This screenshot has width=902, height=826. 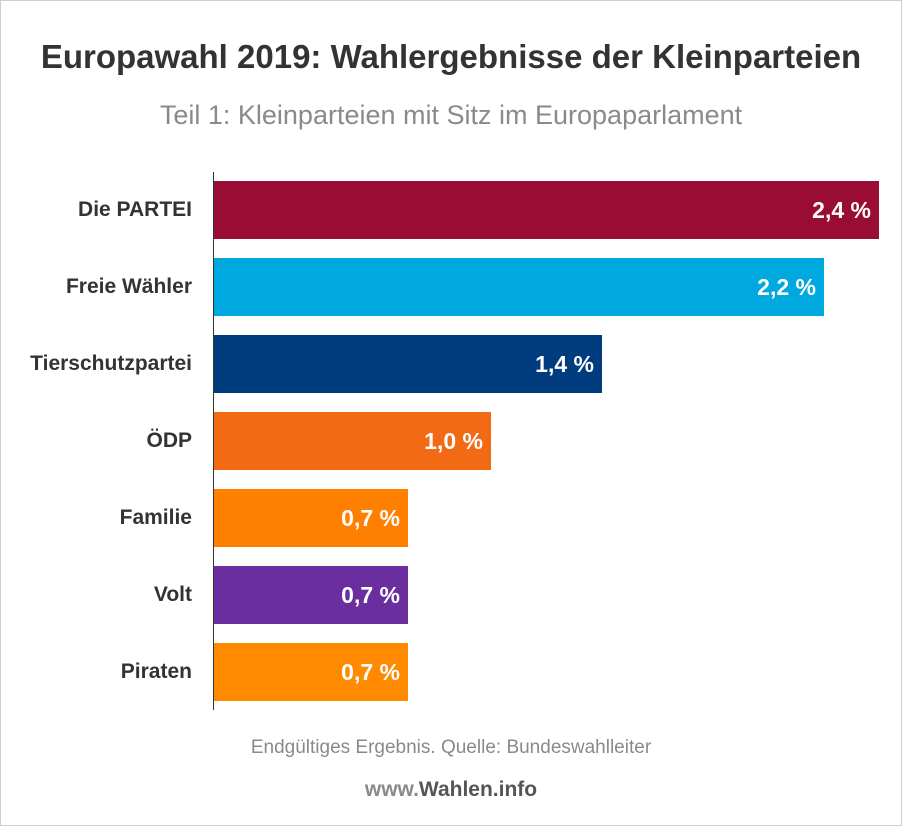 I want to click on category-label: Tierschutzpartei, so click(x=111, y=363).